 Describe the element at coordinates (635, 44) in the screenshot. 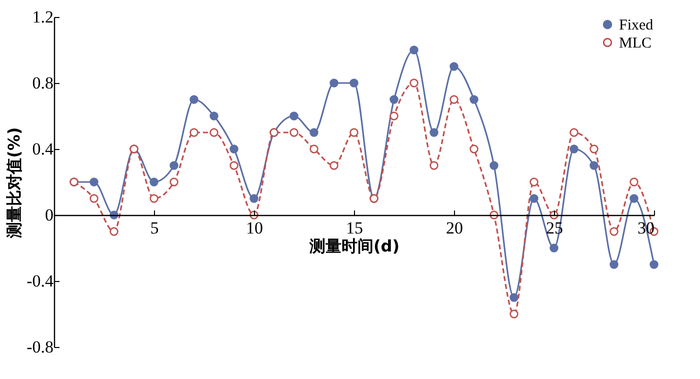

I see `legend-label: MLC` at that location.